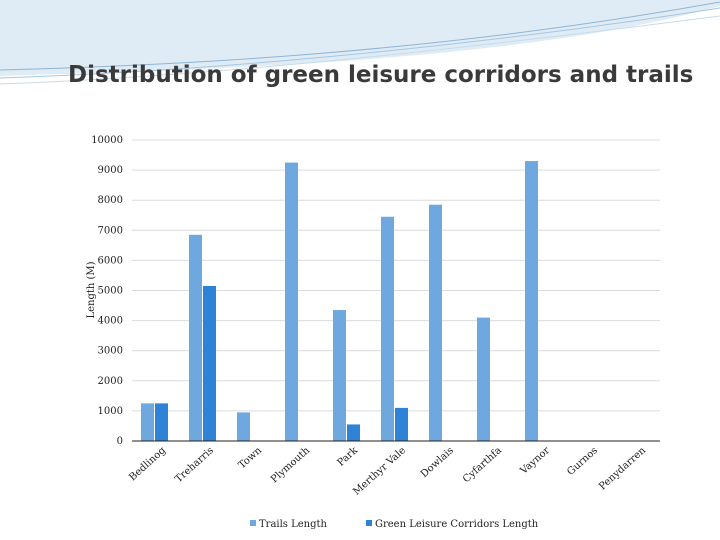  I want to click on y-tick-label: 5000, so click(110, 291).